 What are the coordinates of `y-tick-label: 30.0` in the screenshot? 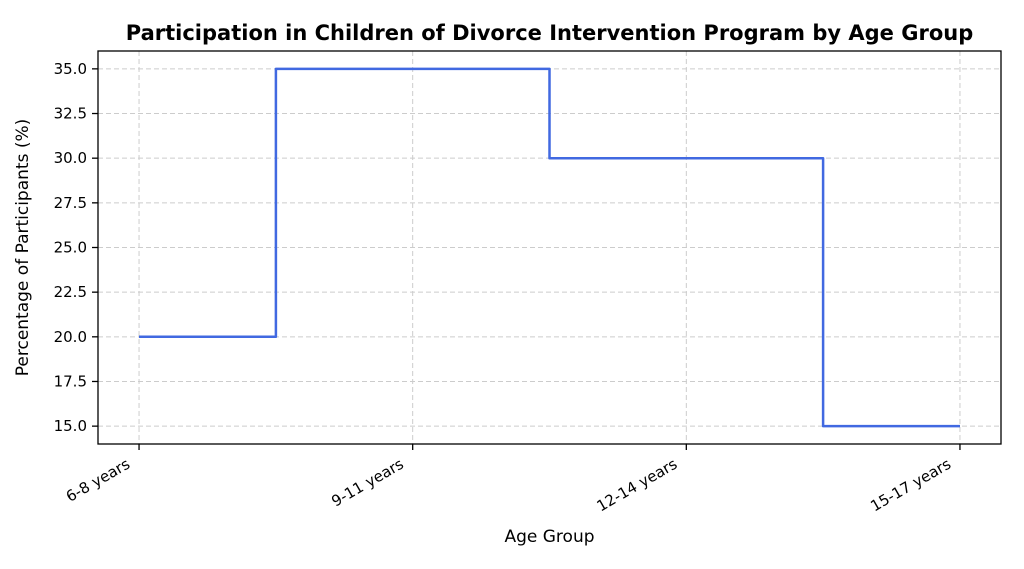 It's located at (70, 158).